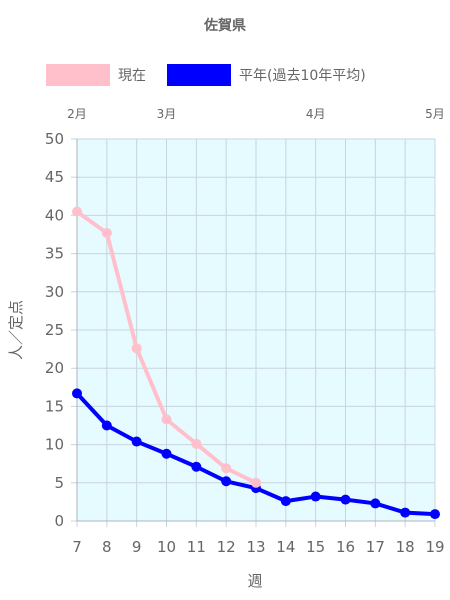 This screenshot has width=450, height=600. Describe the element at coordinates (434, 547) in the screenshot. I see `x-tick-label: 19` at that location.